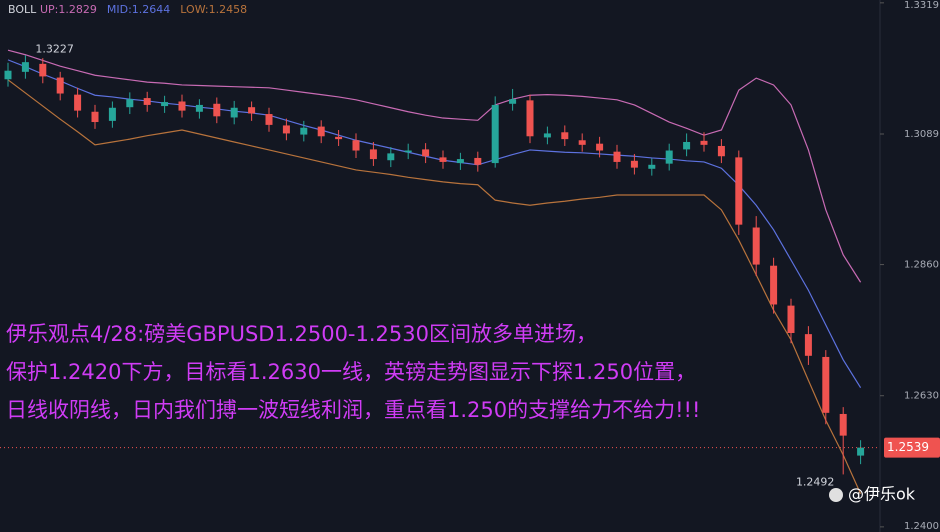 The width and height of the screenshot is (940, 532). I want to click on indicator-name: BOLL, so click(22, 9).